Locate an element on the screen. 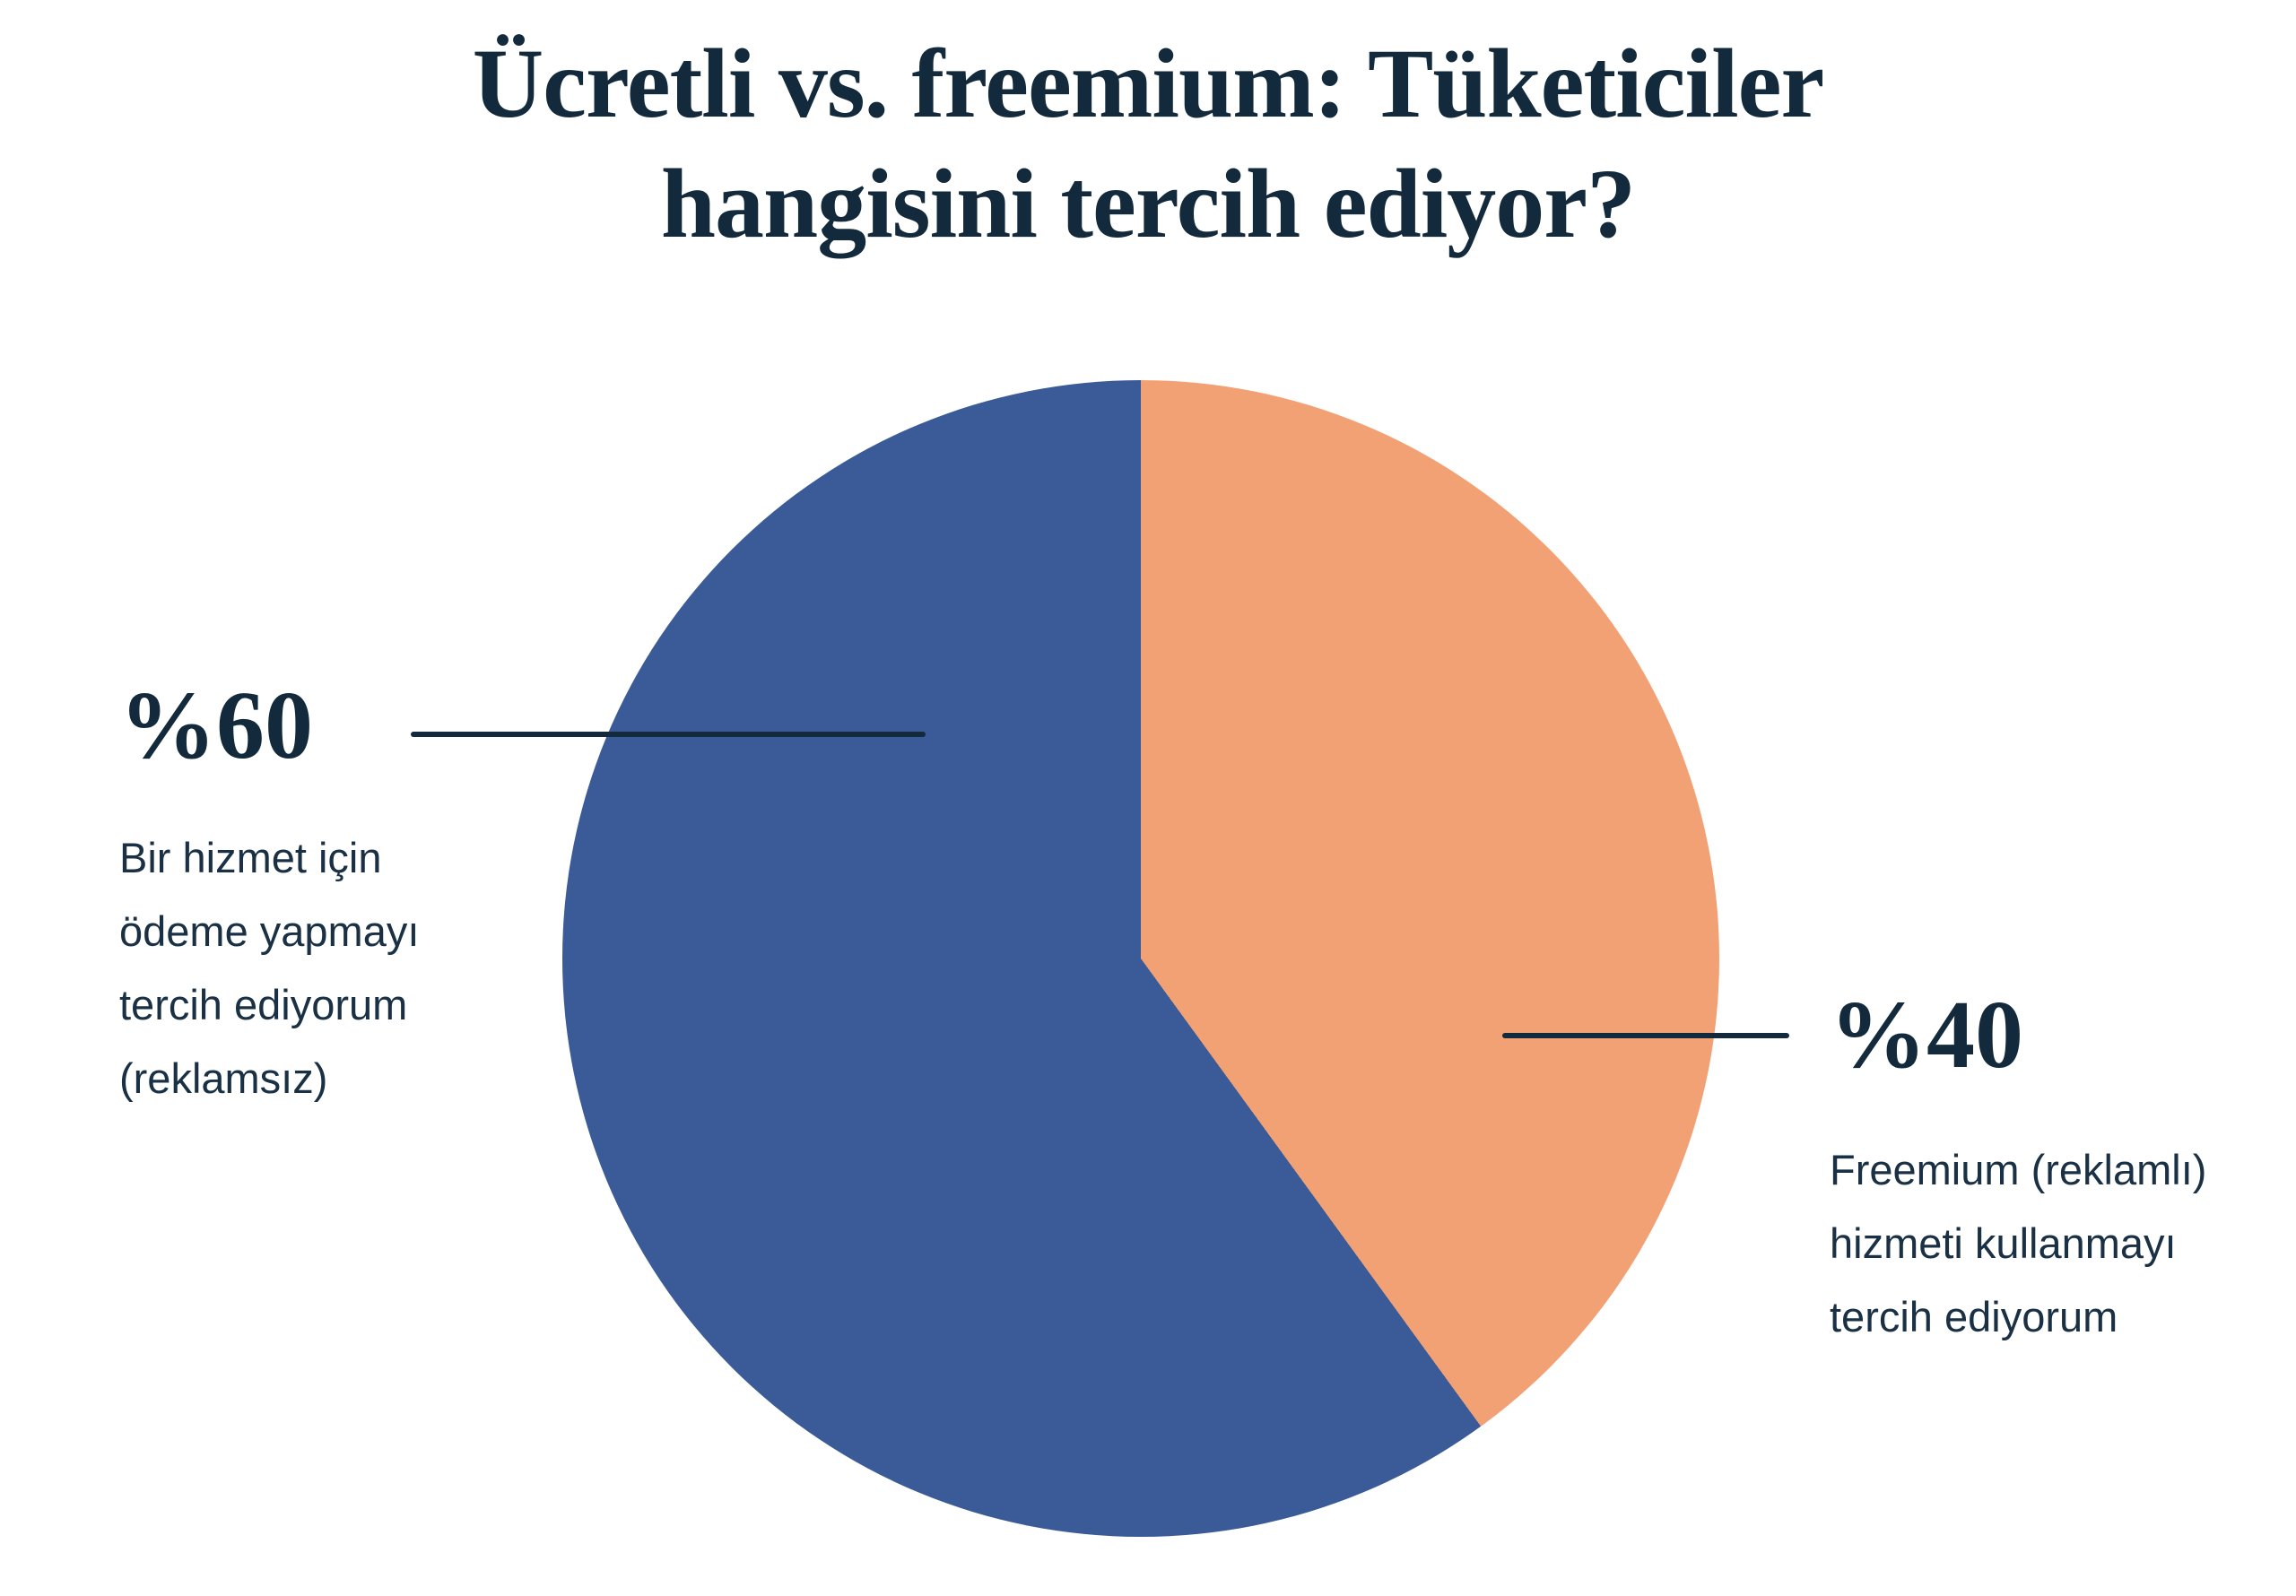 The image size is (2296, 1596). chart-title-line-2: hangisini tercih ediyor? is located at coordinates (1148, 204).